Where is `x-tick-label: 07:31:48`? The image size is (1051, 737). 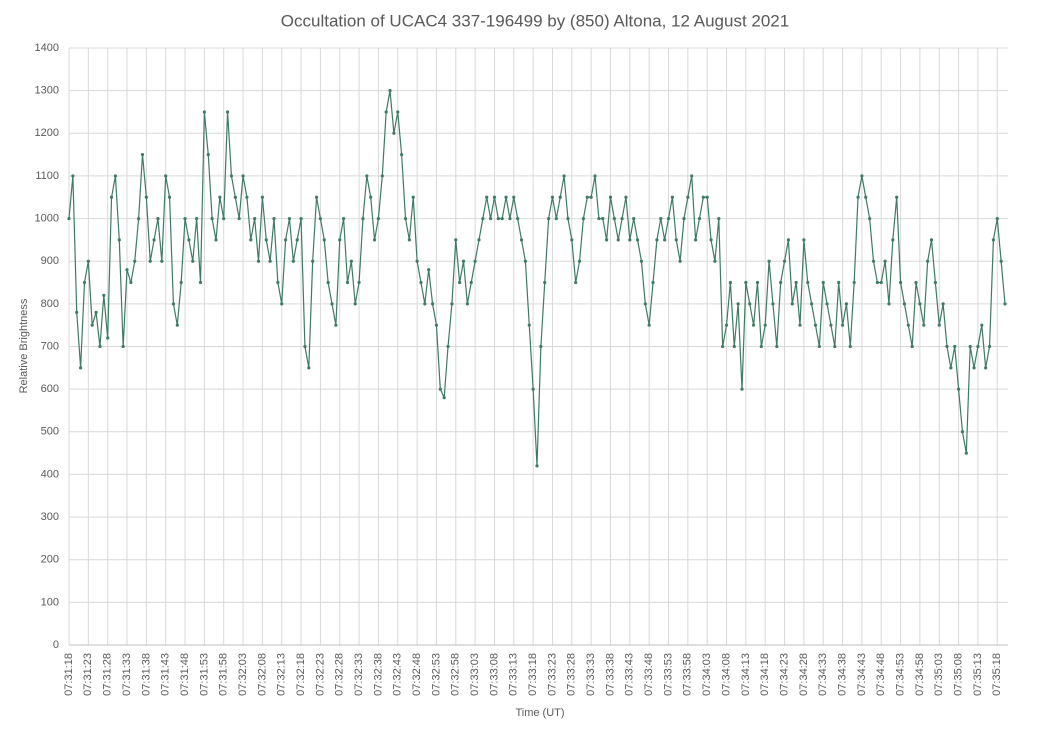
x-tick-label: 07:31:48 is located at coordinates (185, 674).